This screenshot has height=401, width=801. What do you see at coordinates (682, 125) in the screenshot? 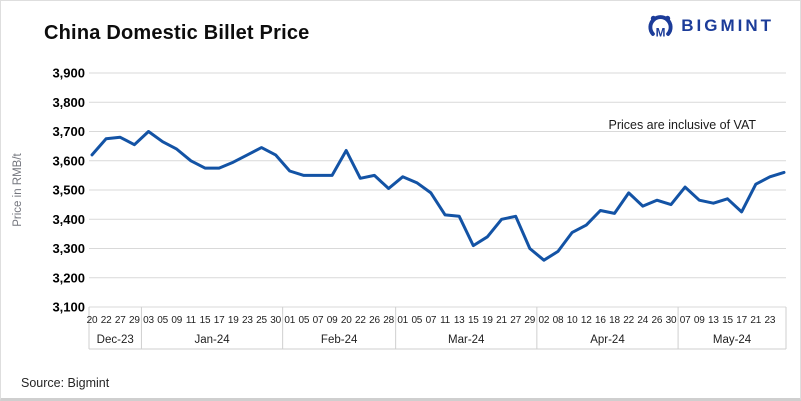
I see `vat-annotation: Prices are inclusive of VAT` at bounding box center [682, 125].